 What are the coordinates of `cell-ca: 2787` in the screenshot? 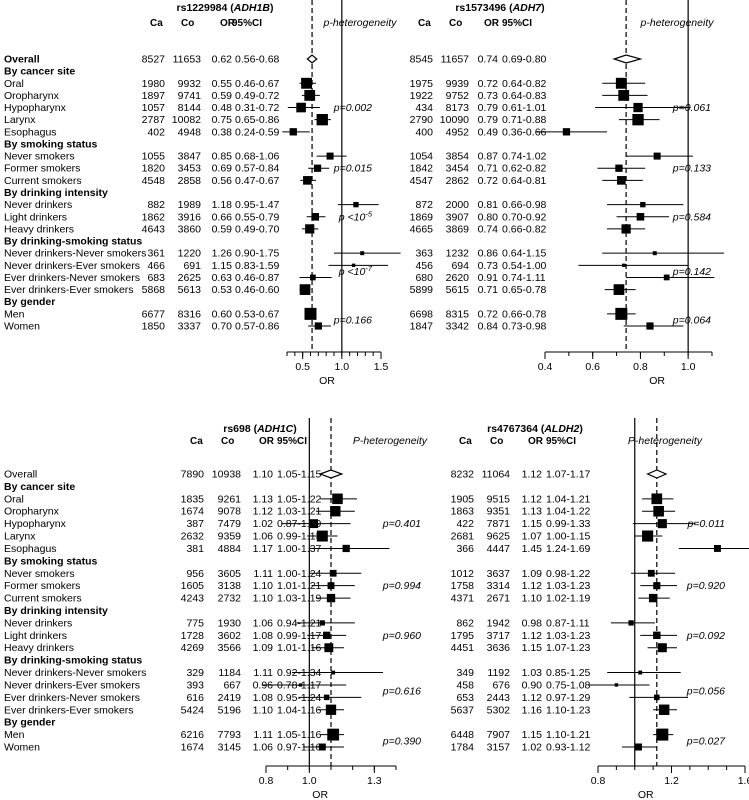 It's located at (154, 120).